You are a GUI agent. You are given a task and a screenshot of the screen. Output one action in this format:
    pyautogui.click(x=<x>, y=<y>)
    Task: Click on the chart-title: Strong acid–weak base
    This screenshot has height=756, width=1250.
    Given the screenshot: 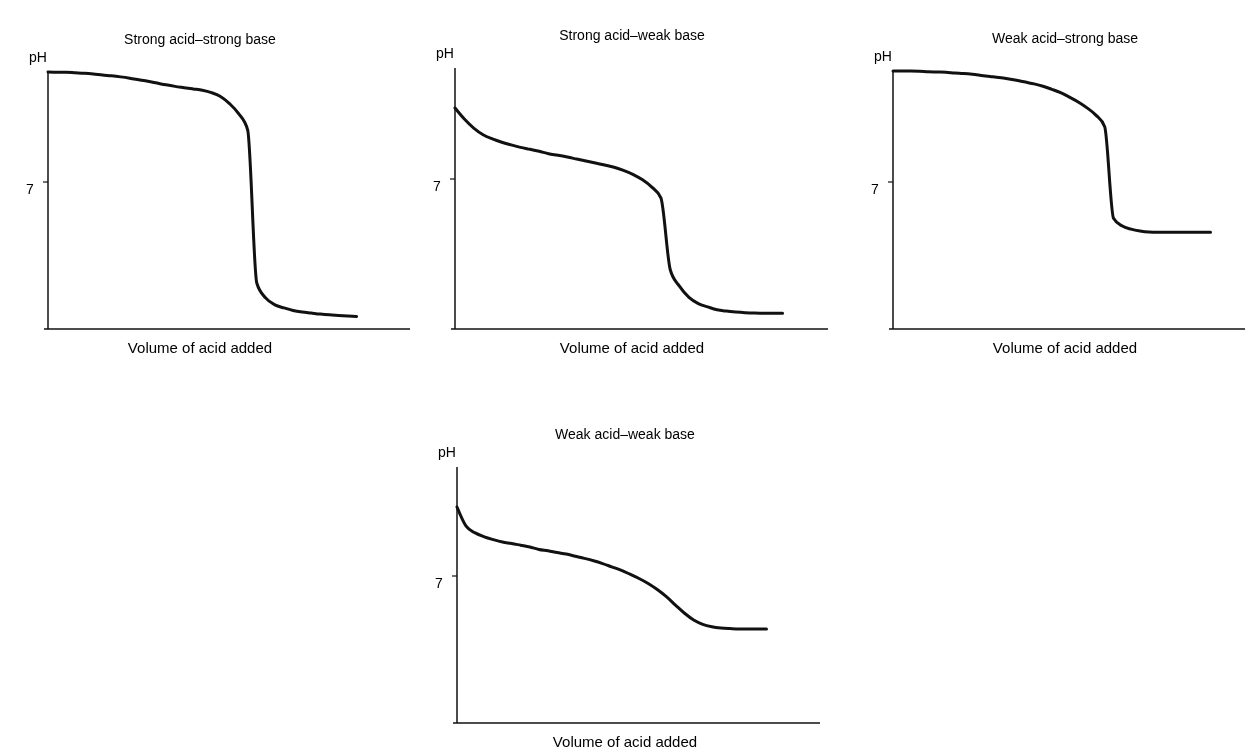 What is the action you would take?
    pyautogui.click(x=632, y=35)
    